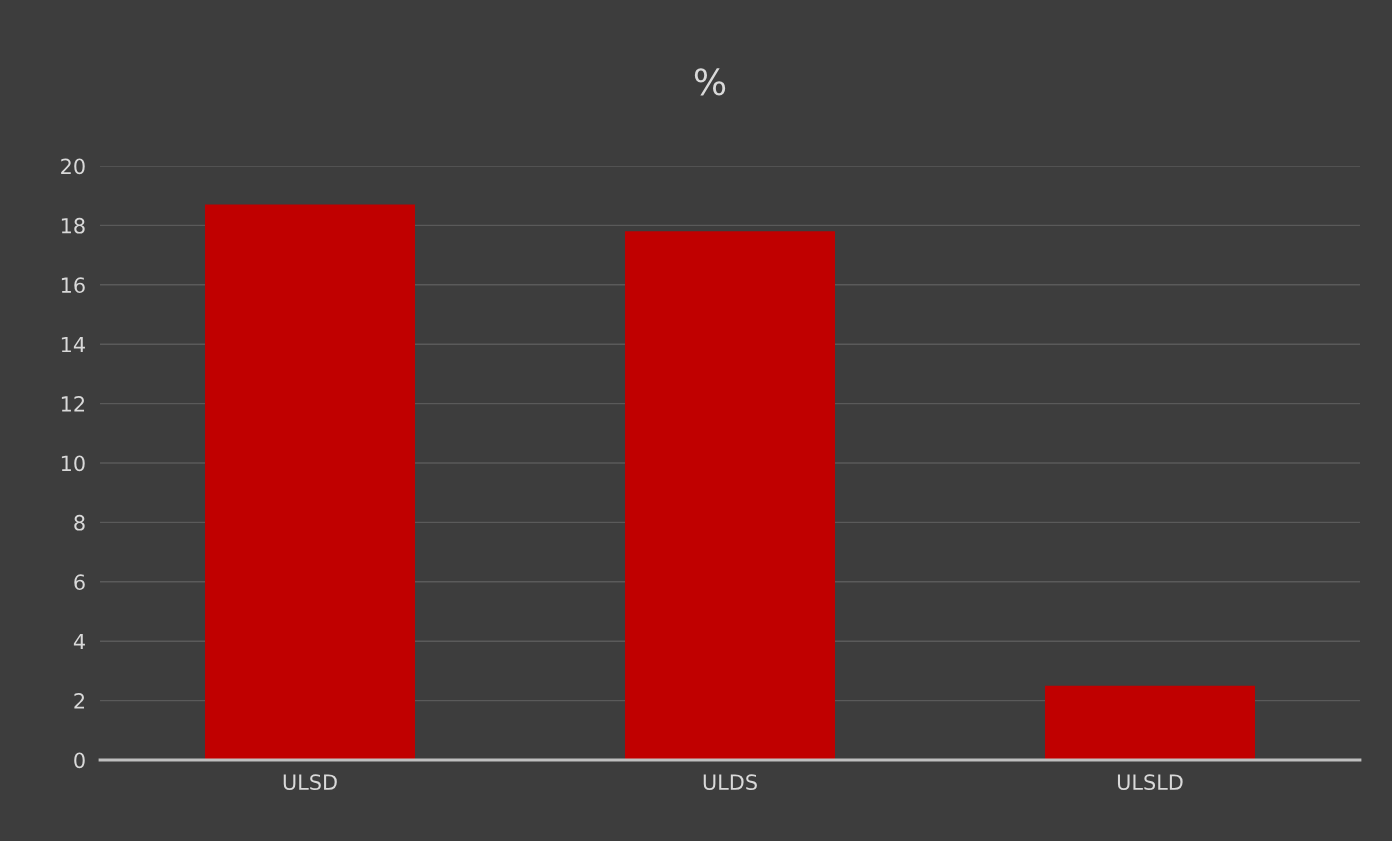 This screenshot has height=841, width=1392. Describe the element at coordinates (79, 641) in the screenshot. I see `y-tick-label: 4` at that location.